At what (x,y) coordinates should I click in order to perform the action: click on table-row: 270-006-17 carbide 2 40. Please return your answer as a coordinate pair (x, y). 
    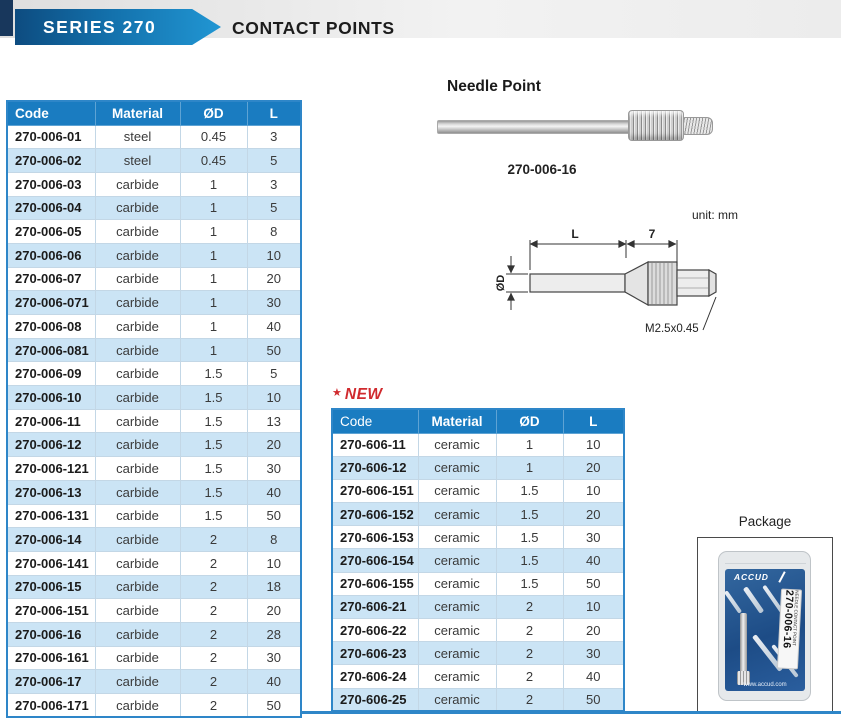
    Looking at the image, I should click on (154, 681).